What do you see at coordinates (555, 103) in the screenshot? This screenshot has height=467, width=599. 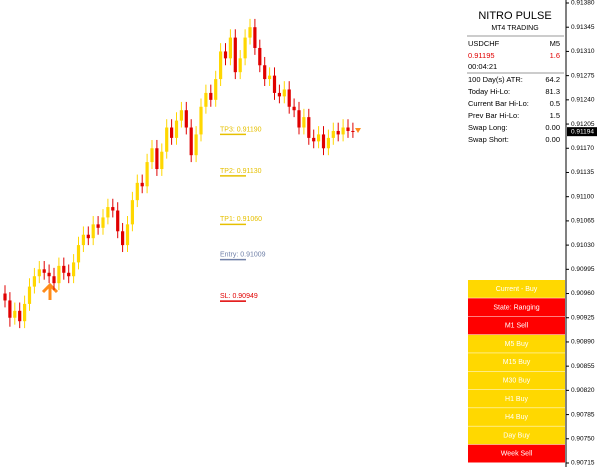 I see `stat-value: 0.5` at bounding box center [555, 103].